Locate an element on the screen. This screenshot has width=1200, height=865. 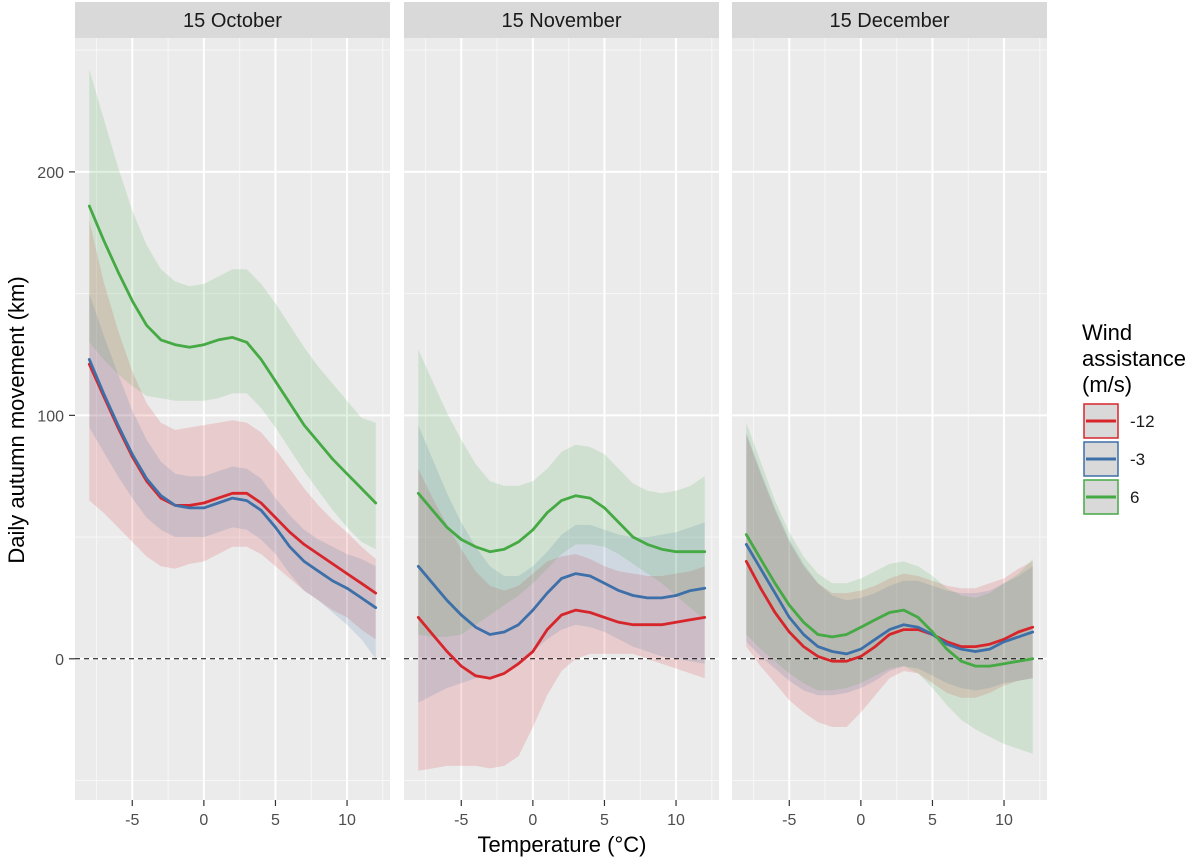
legend-title: Wind assistance (m/s) is located at coordinates (1137, 358).